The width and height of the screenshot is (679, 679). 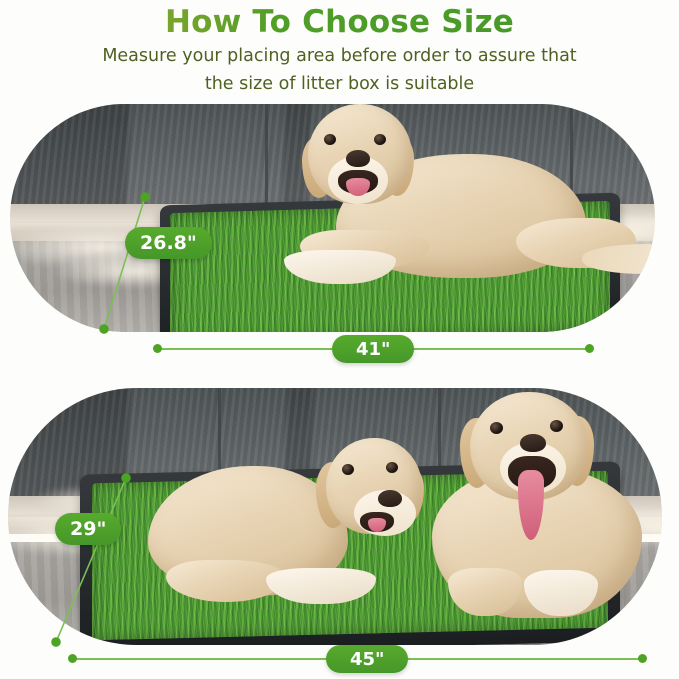 What do you see at coordinates (339, 84) in the screenshot?
I see `subtitle-line-2: the size of litter box is suitable` at bounding box center [339, 84].